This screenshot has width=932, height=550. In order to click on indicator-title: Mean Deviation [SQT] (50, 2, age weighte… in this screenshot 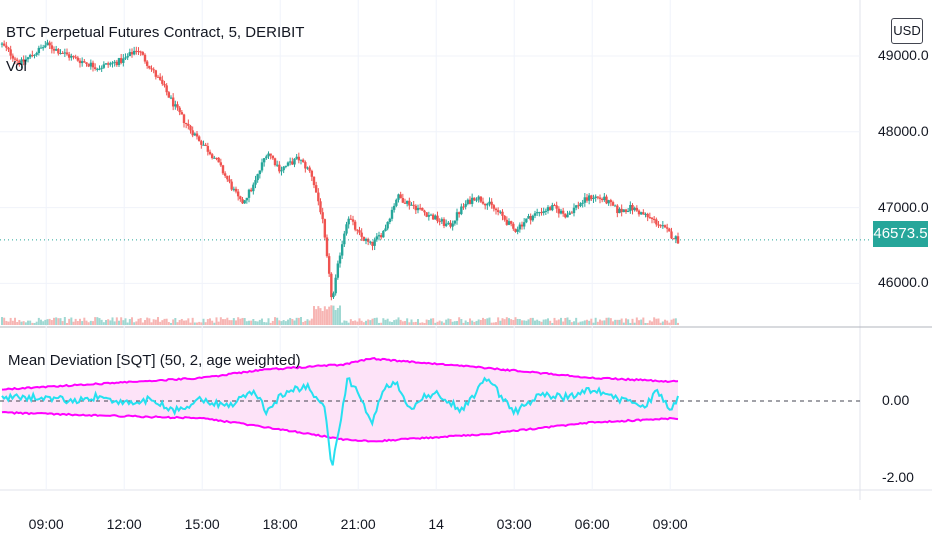, I will do `click(154, 360)`.